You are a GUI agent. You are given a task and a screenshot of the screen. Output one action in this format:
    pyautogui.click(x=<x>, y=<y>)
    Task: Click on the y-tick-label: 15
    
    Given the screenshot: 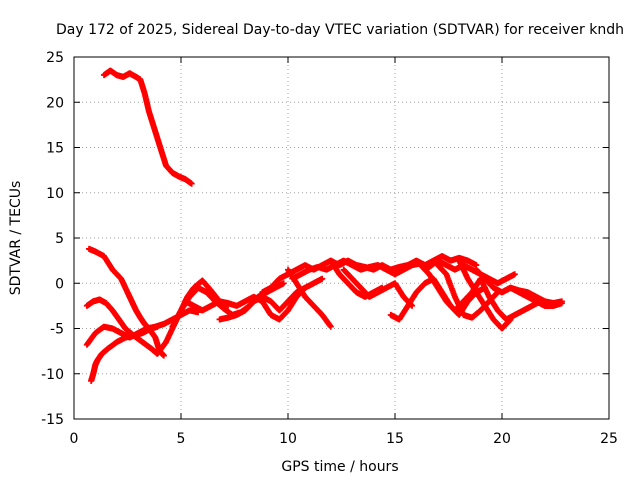 What is the action you would take?
    pyautogui.click(x=55, y=149)
    